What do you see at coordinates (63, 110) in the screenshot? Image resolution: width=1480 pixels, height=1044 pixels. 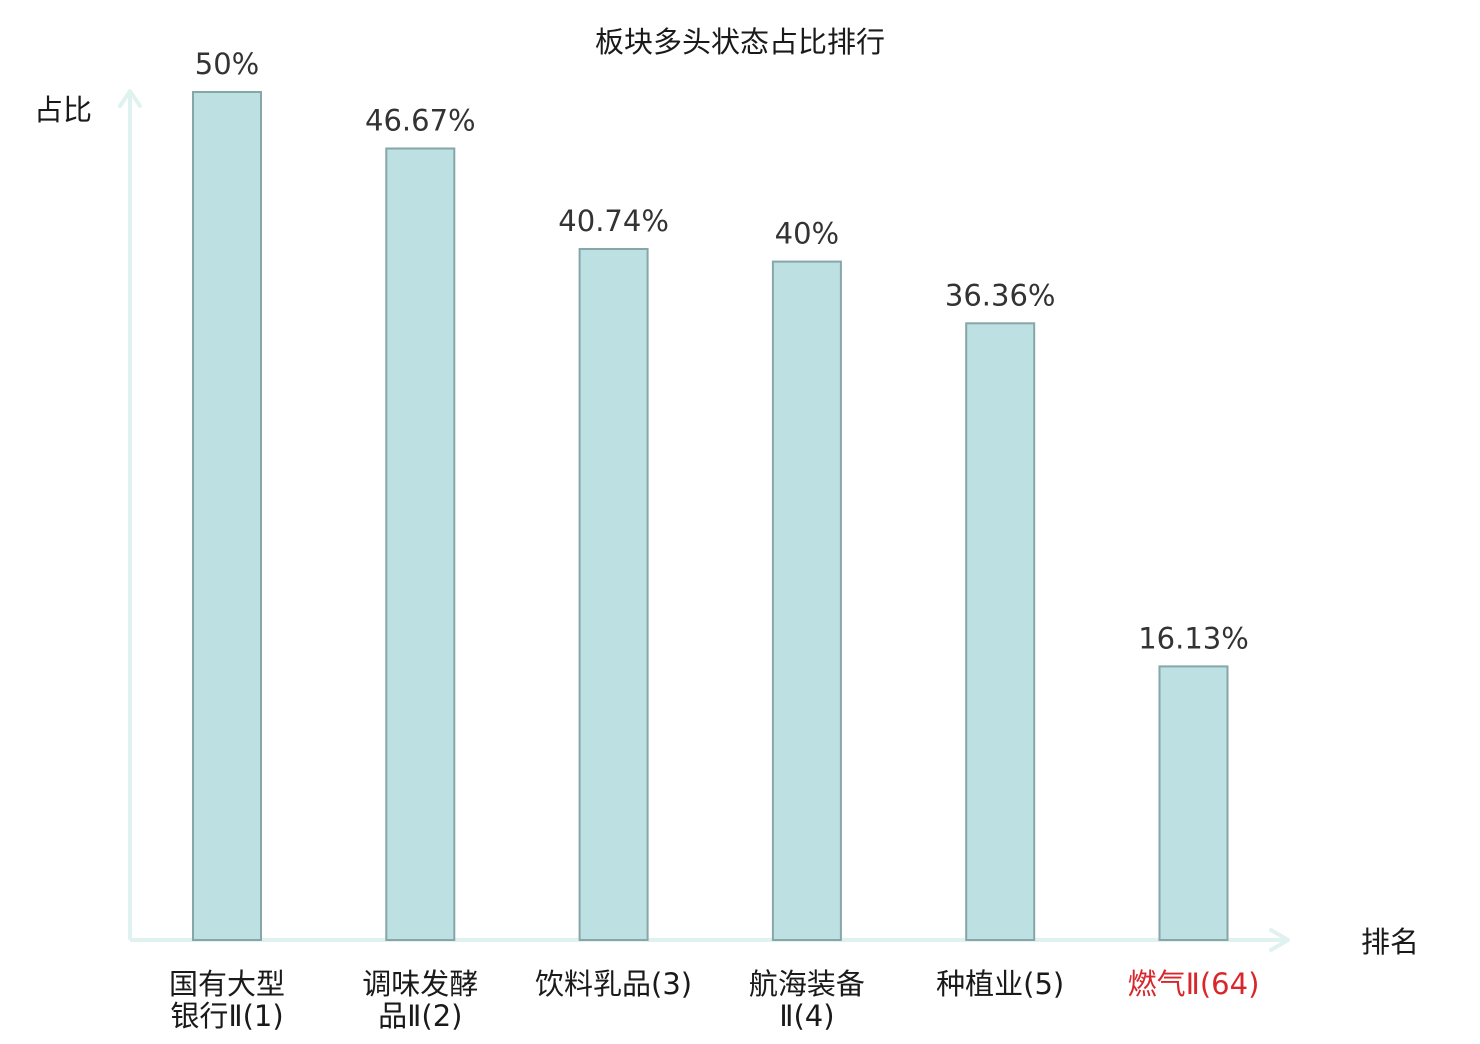 I see `y-axis-label: 占比` at bounding box center [63, 110].